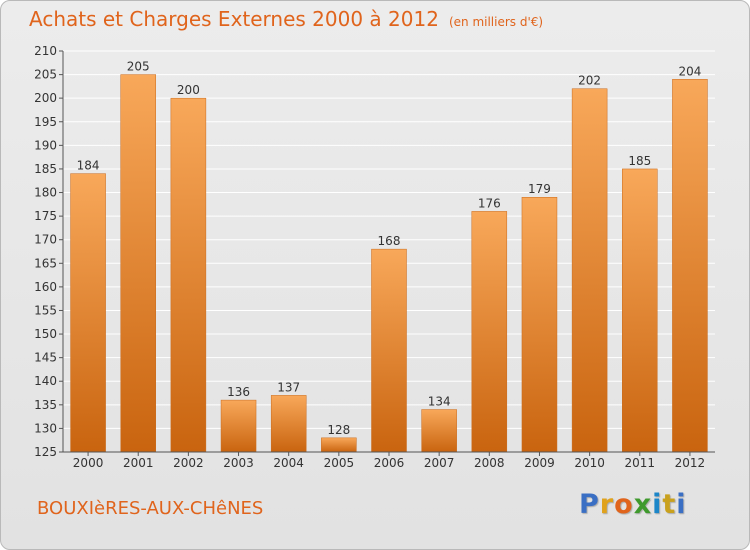  What do you see at coordinates (88, 463) in the screenshot?
I see `x-tick-label-2000: 2000` at bounding box center [88, 463].